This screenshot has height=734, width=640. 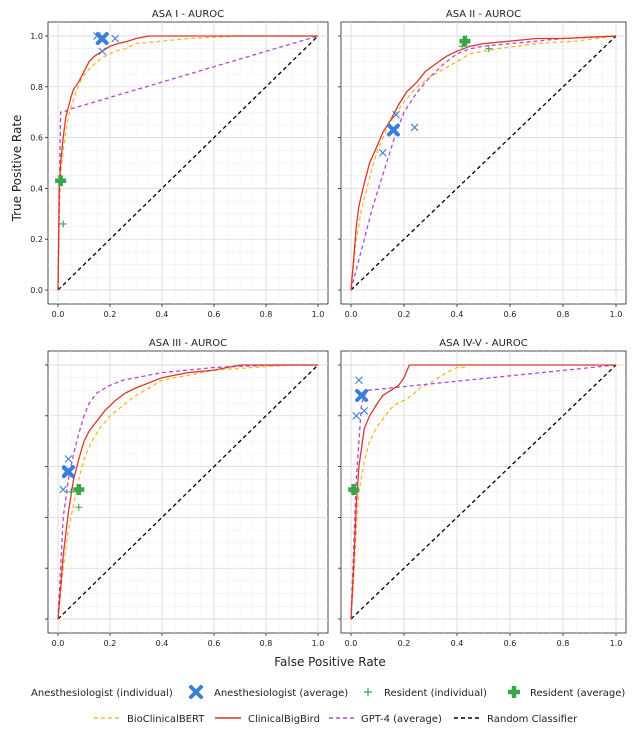 I want to click on legend-label-res-avg: Resident (average), so click(x=577, y=693).